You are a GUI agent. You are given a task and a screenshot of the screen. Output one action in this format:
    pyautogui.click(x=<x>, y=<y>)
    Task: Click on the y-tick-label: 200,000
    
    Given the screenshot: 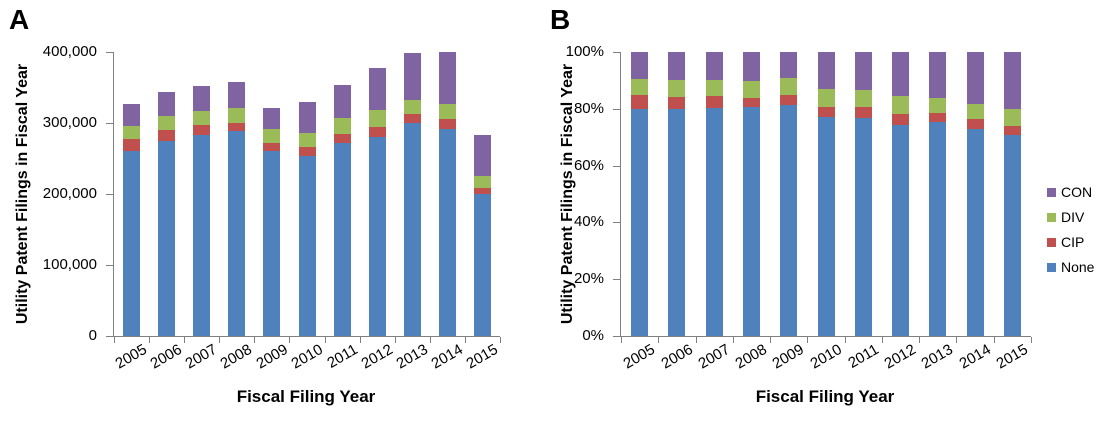 What is the action you would take?
    pyautogui.click(x=69, y=193)
    